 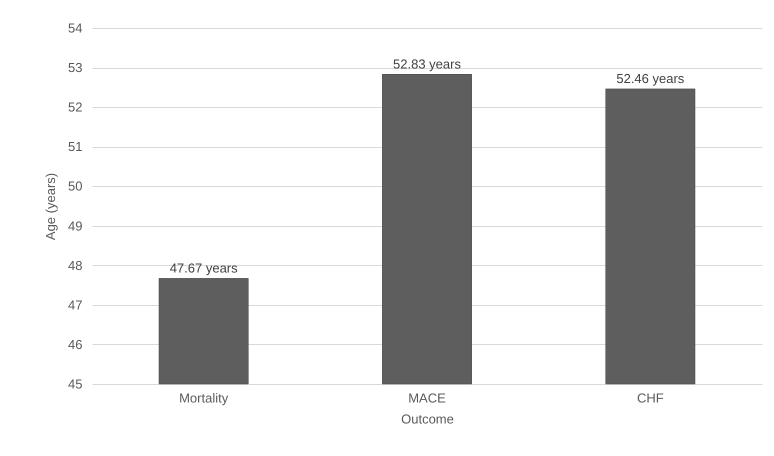 What do you see at coordinates (427, 419) in the screenshot?
I see `x-axis-title: Outcome` at bounding box center [427, 419].